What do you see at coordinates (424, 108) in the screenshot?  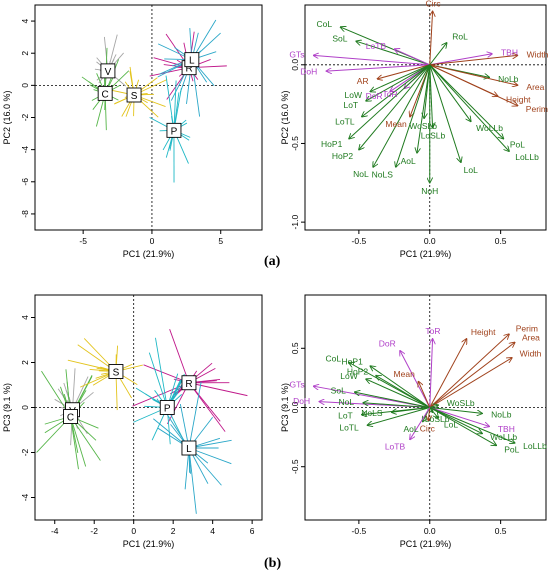 I see `loading-arrow-AoL` at bounding box center [424, 108].